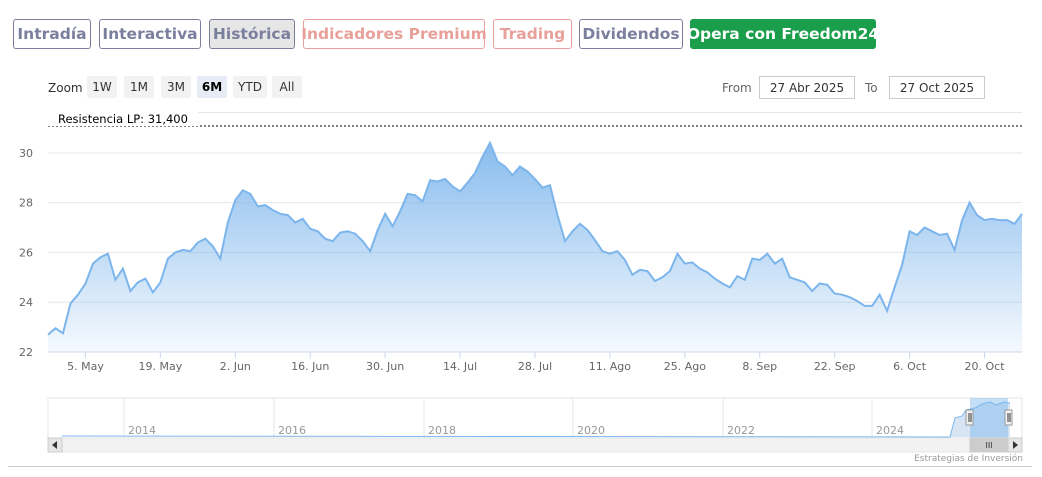 This screenshot has height=477, width=1042. I want to click on navigator-years: 2014 2016 2018 2020 2022 2024, so click(513, 418).